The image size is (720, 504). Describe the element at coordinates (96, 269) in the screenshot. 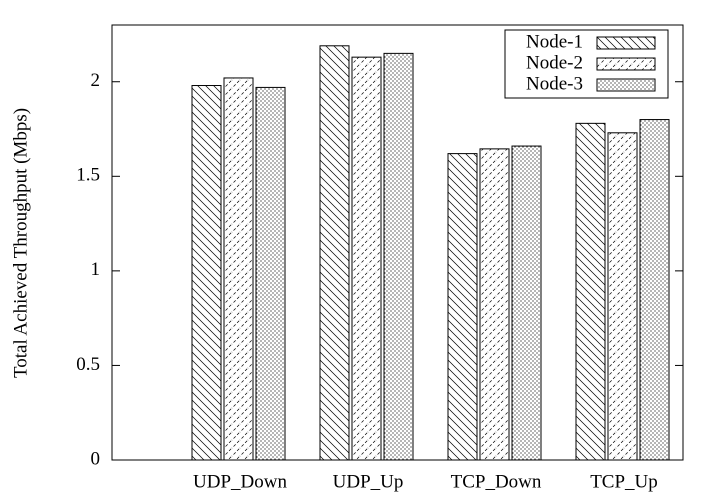

I see `y-tick-label: 1` at that location.